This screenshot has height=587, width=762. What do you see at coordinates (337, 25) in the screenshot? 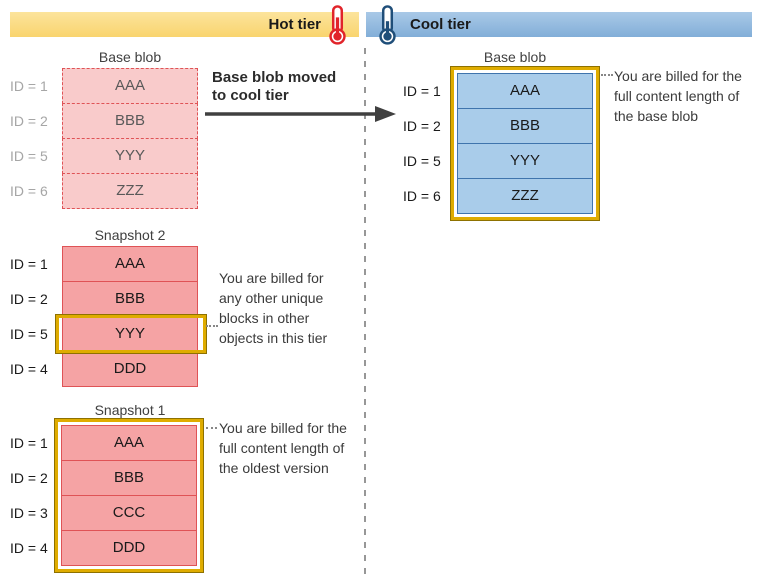
I see `hot-thermometer-icon` at bounding box center [337, 25].